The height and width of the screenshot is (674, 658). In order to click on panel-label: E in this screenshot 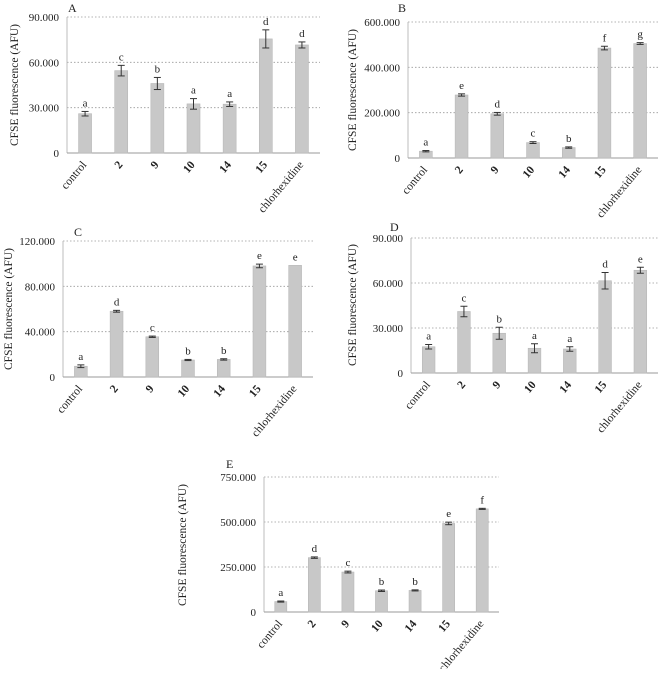, I will do `click(229, 464)`.